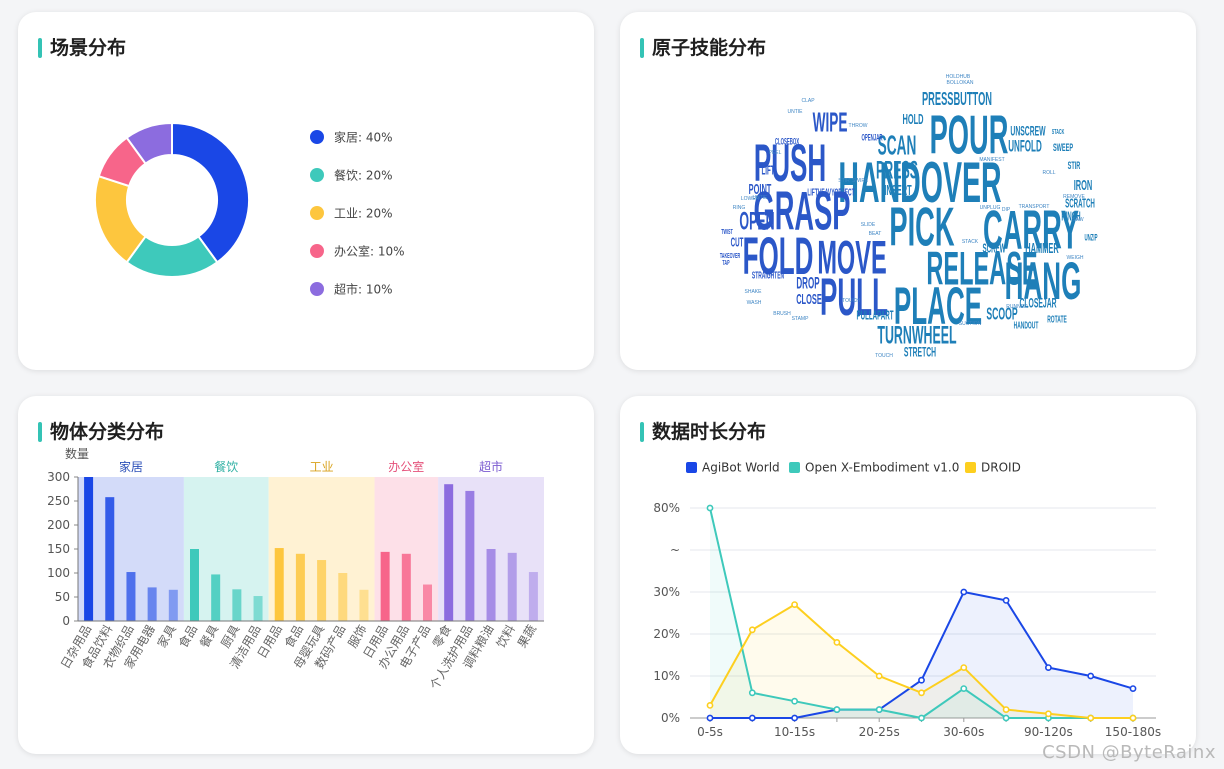  I want to click on x-tick-label-20: 饮料, so click(506, 637).